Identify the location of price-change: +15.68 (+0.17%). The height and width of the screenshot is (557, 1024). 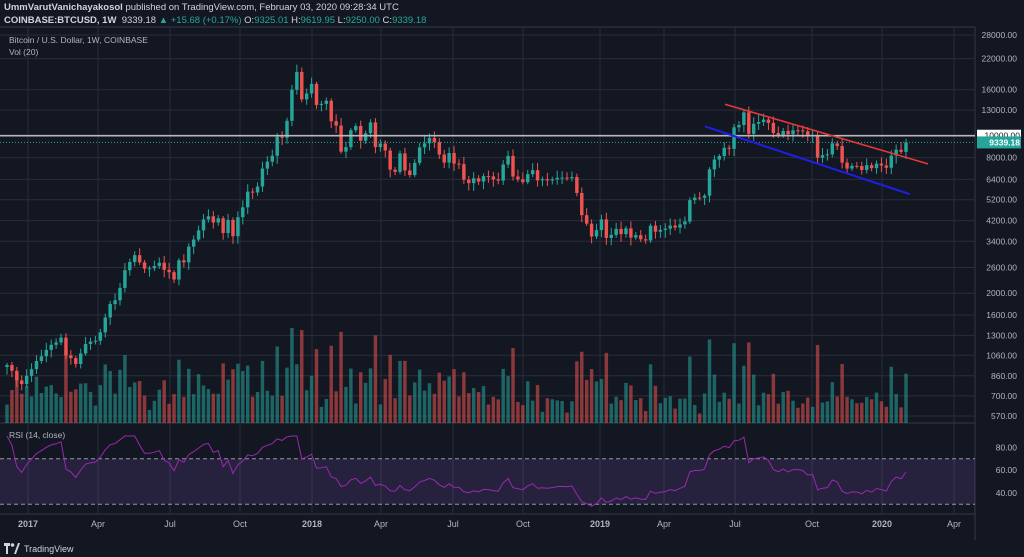
(206, 20).